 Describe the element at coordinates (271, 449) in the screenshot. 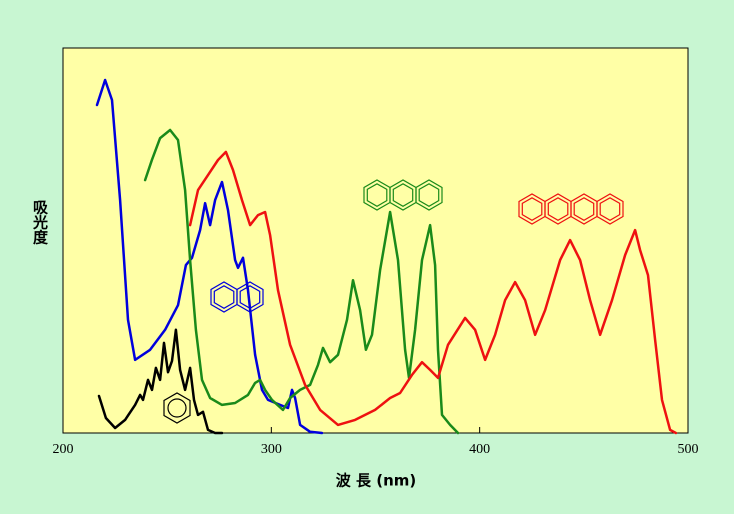

I see `x-tick-label: 300` at that location.